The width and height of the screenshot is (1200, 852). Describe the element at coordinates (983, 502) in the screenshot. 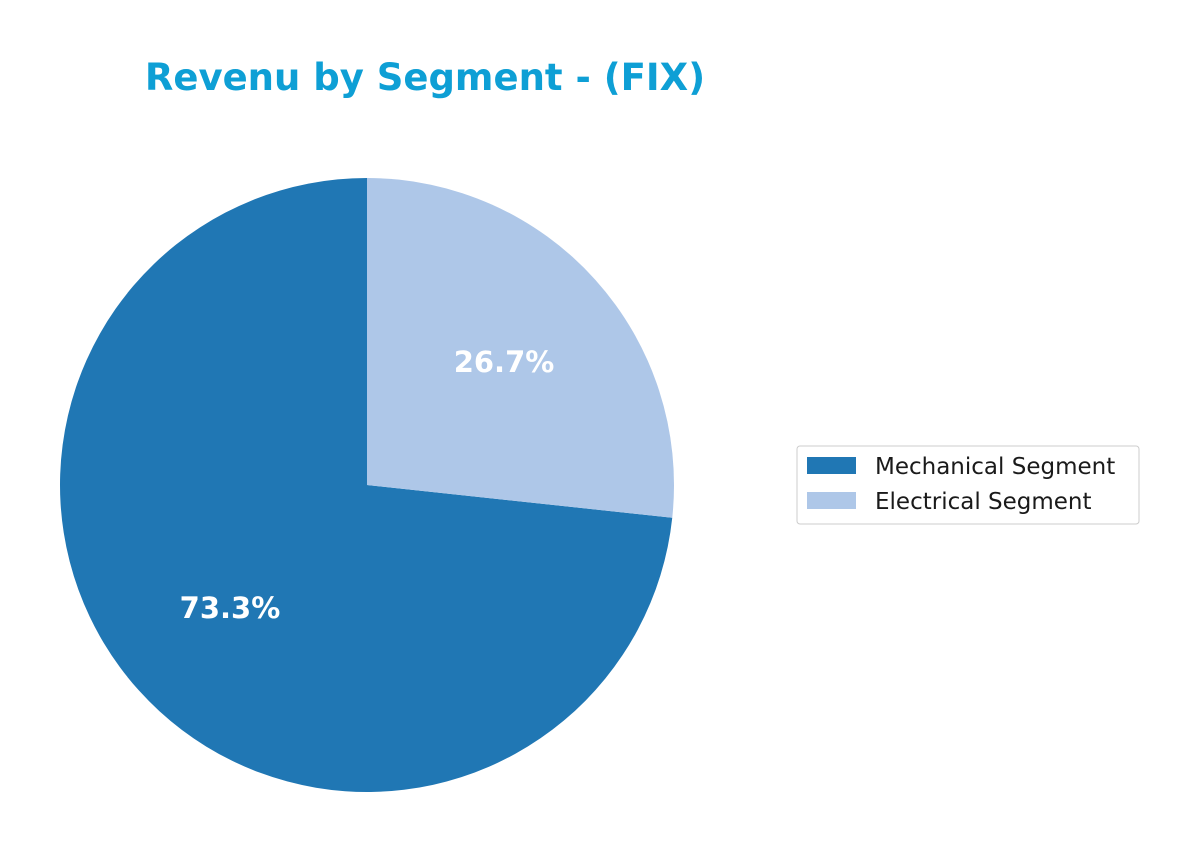

I see `legend-label-electrical: Electrical Segment` at that location.